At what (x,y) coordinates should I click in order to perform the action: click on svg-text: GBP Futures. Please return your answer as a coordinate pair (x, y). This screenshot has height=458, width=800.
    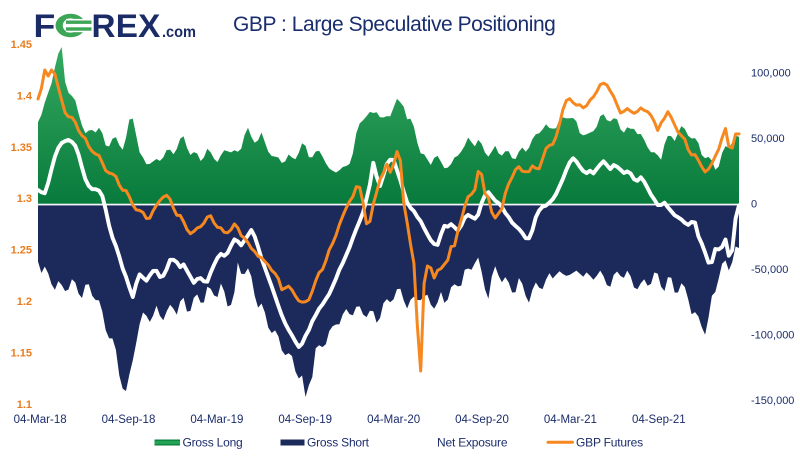
    Looking at the image, I should click on (609, 442).